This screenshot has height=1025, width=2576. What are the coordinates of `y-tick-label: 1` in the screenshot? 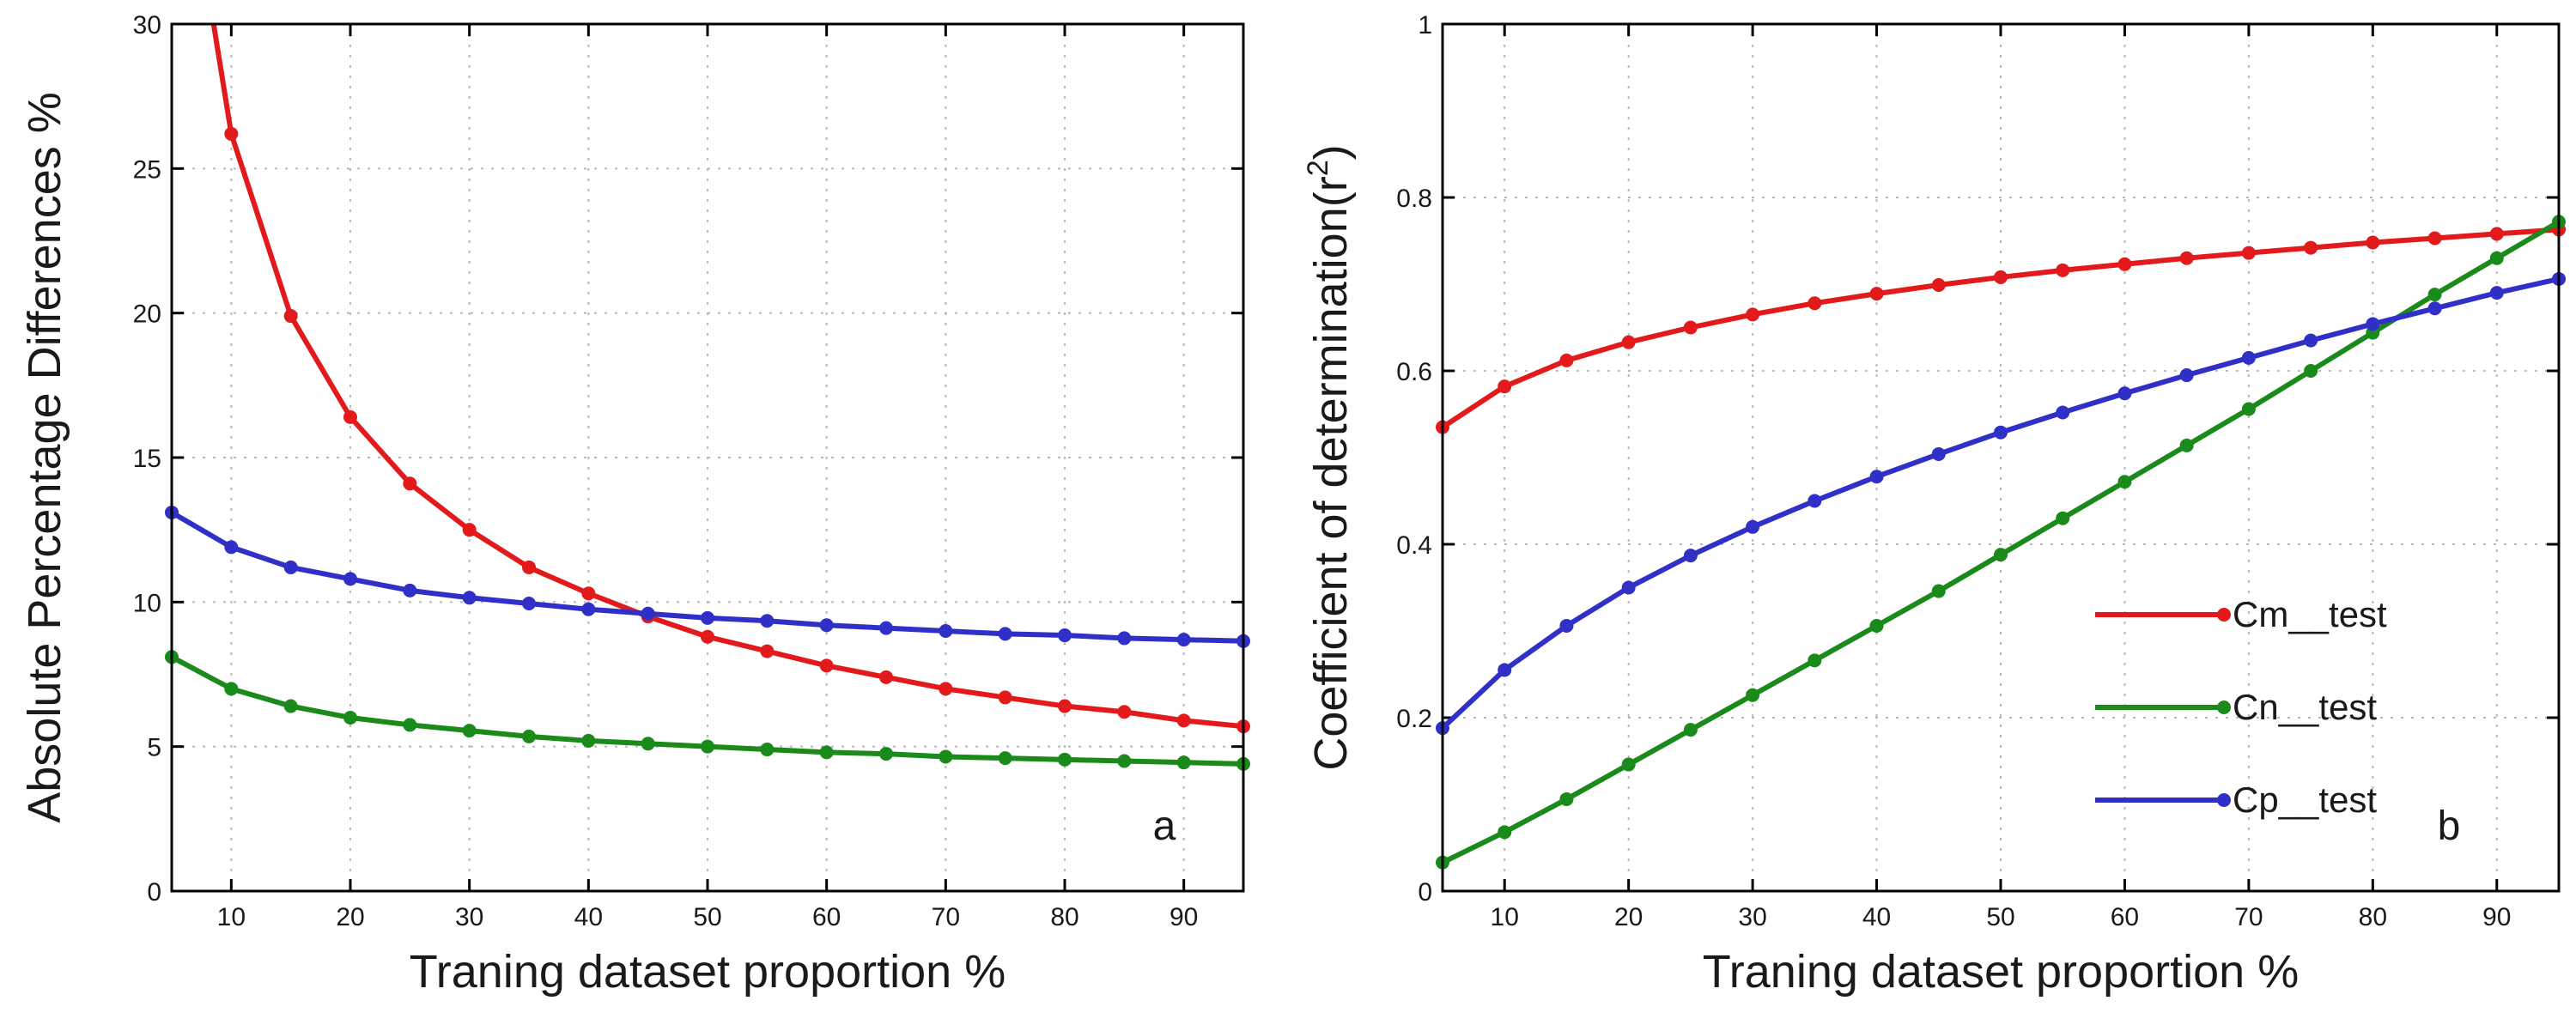 It's located at (1425, 25).